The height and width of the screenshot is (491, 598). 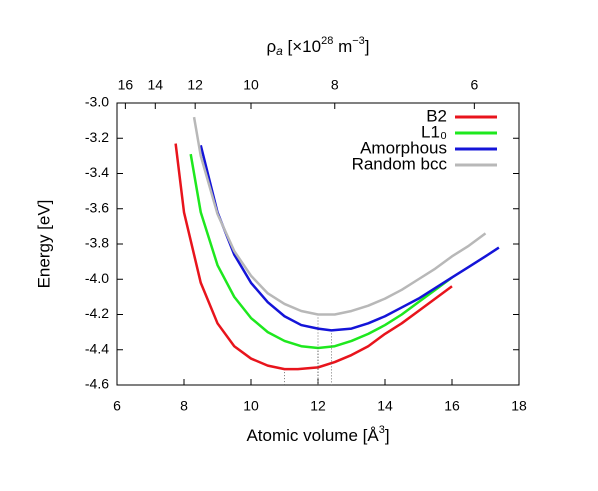 I want to click on label-part: m, so click(x=342, y=46).